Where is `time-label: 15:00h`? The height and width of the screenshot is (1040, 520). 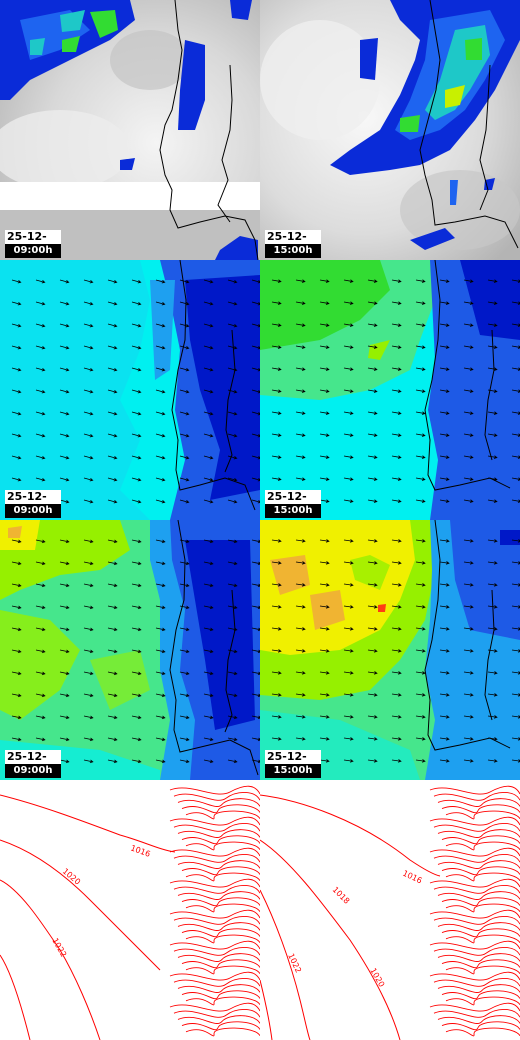
time-label: 15:00h is located at coordinates (293, 771).